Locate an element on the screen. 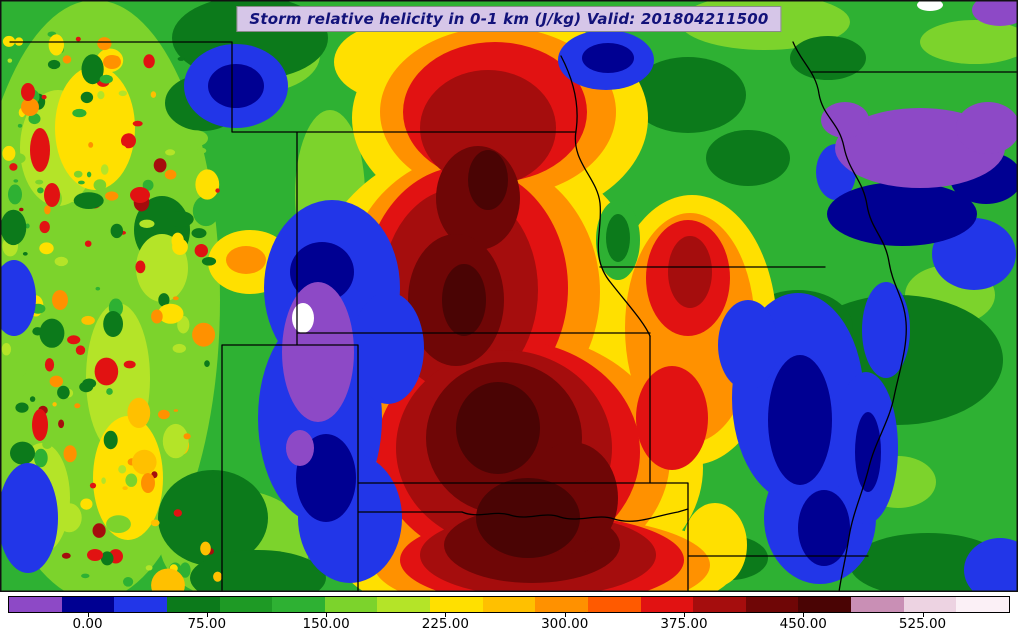 The height and width of the screenshot is (633, 1018). colorbar is located at coordinates (509, 604).